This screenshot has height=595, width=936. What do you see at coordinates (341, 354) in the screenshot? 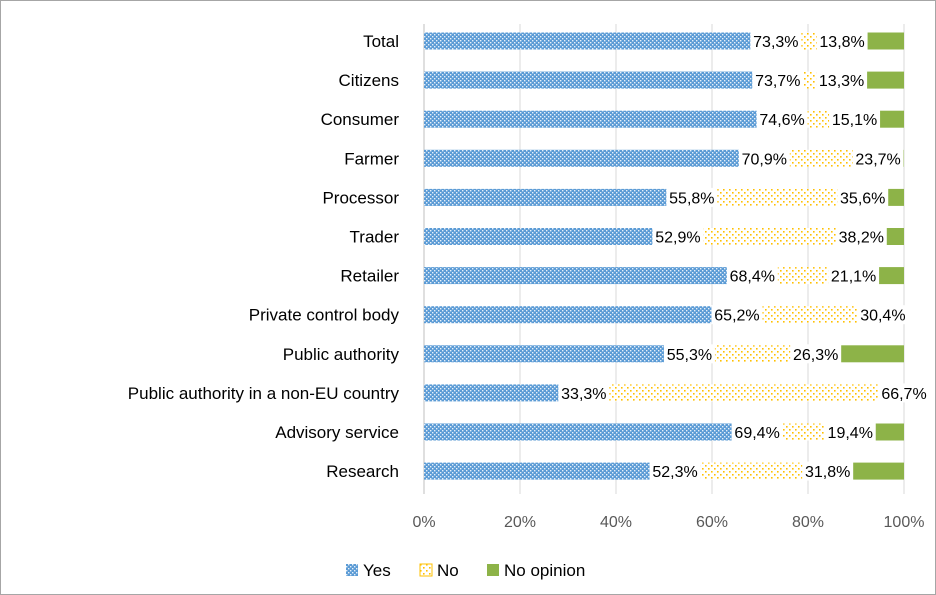
I see `category-label: Public authority` at bounding box center [341, 354].